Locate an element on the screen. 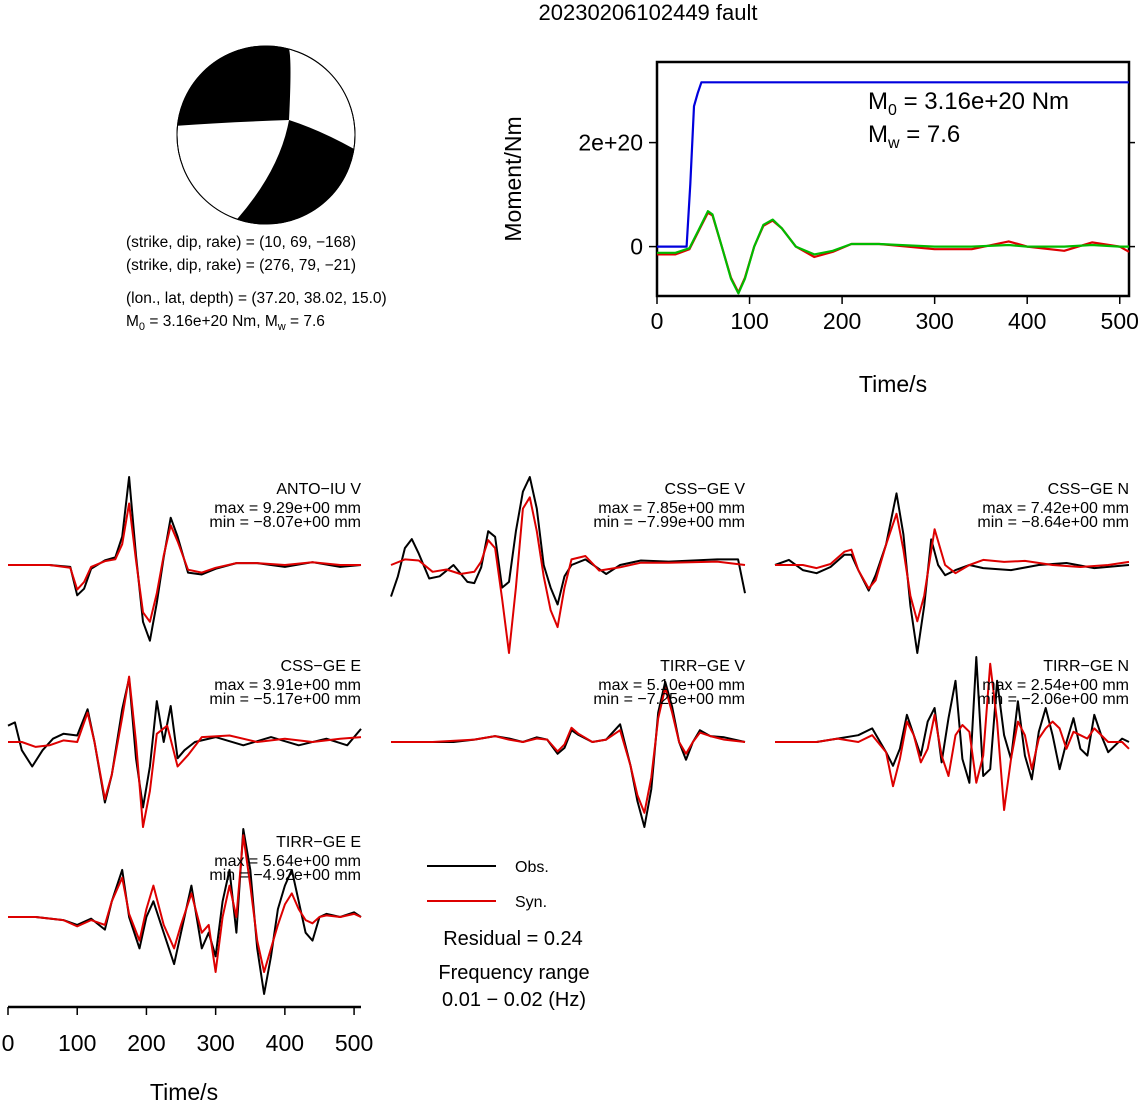  station-label: CSS−GE N is located at coordinates (1088, 489).